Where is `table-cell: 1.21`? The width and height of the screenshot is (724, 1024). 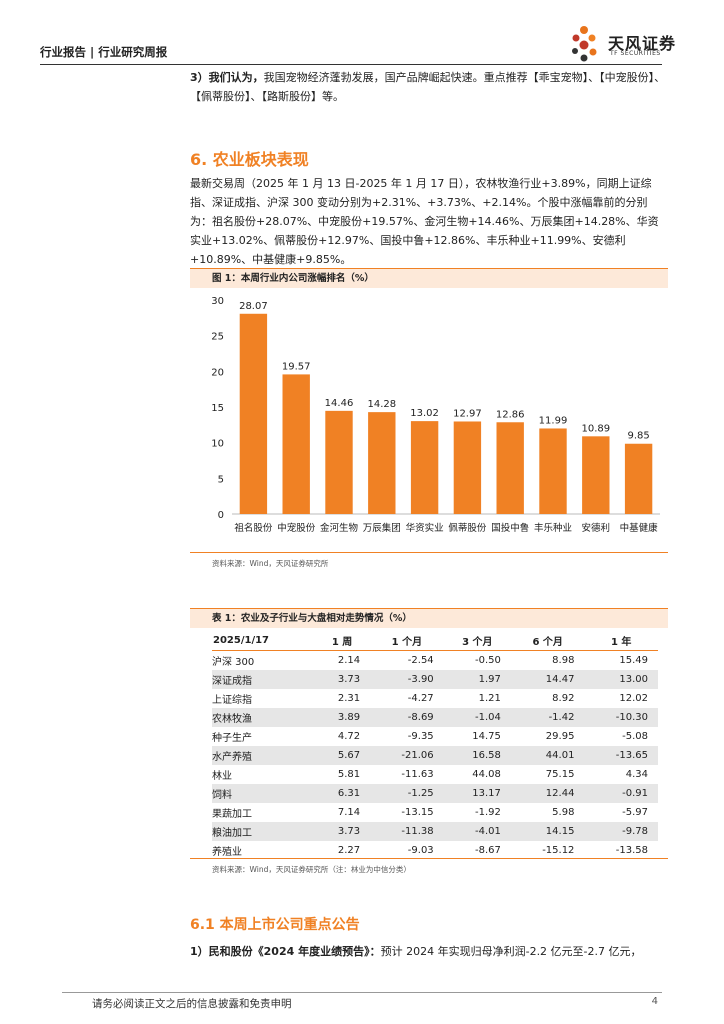
table-cell: 1.21 is located at coordinates (489, 698).